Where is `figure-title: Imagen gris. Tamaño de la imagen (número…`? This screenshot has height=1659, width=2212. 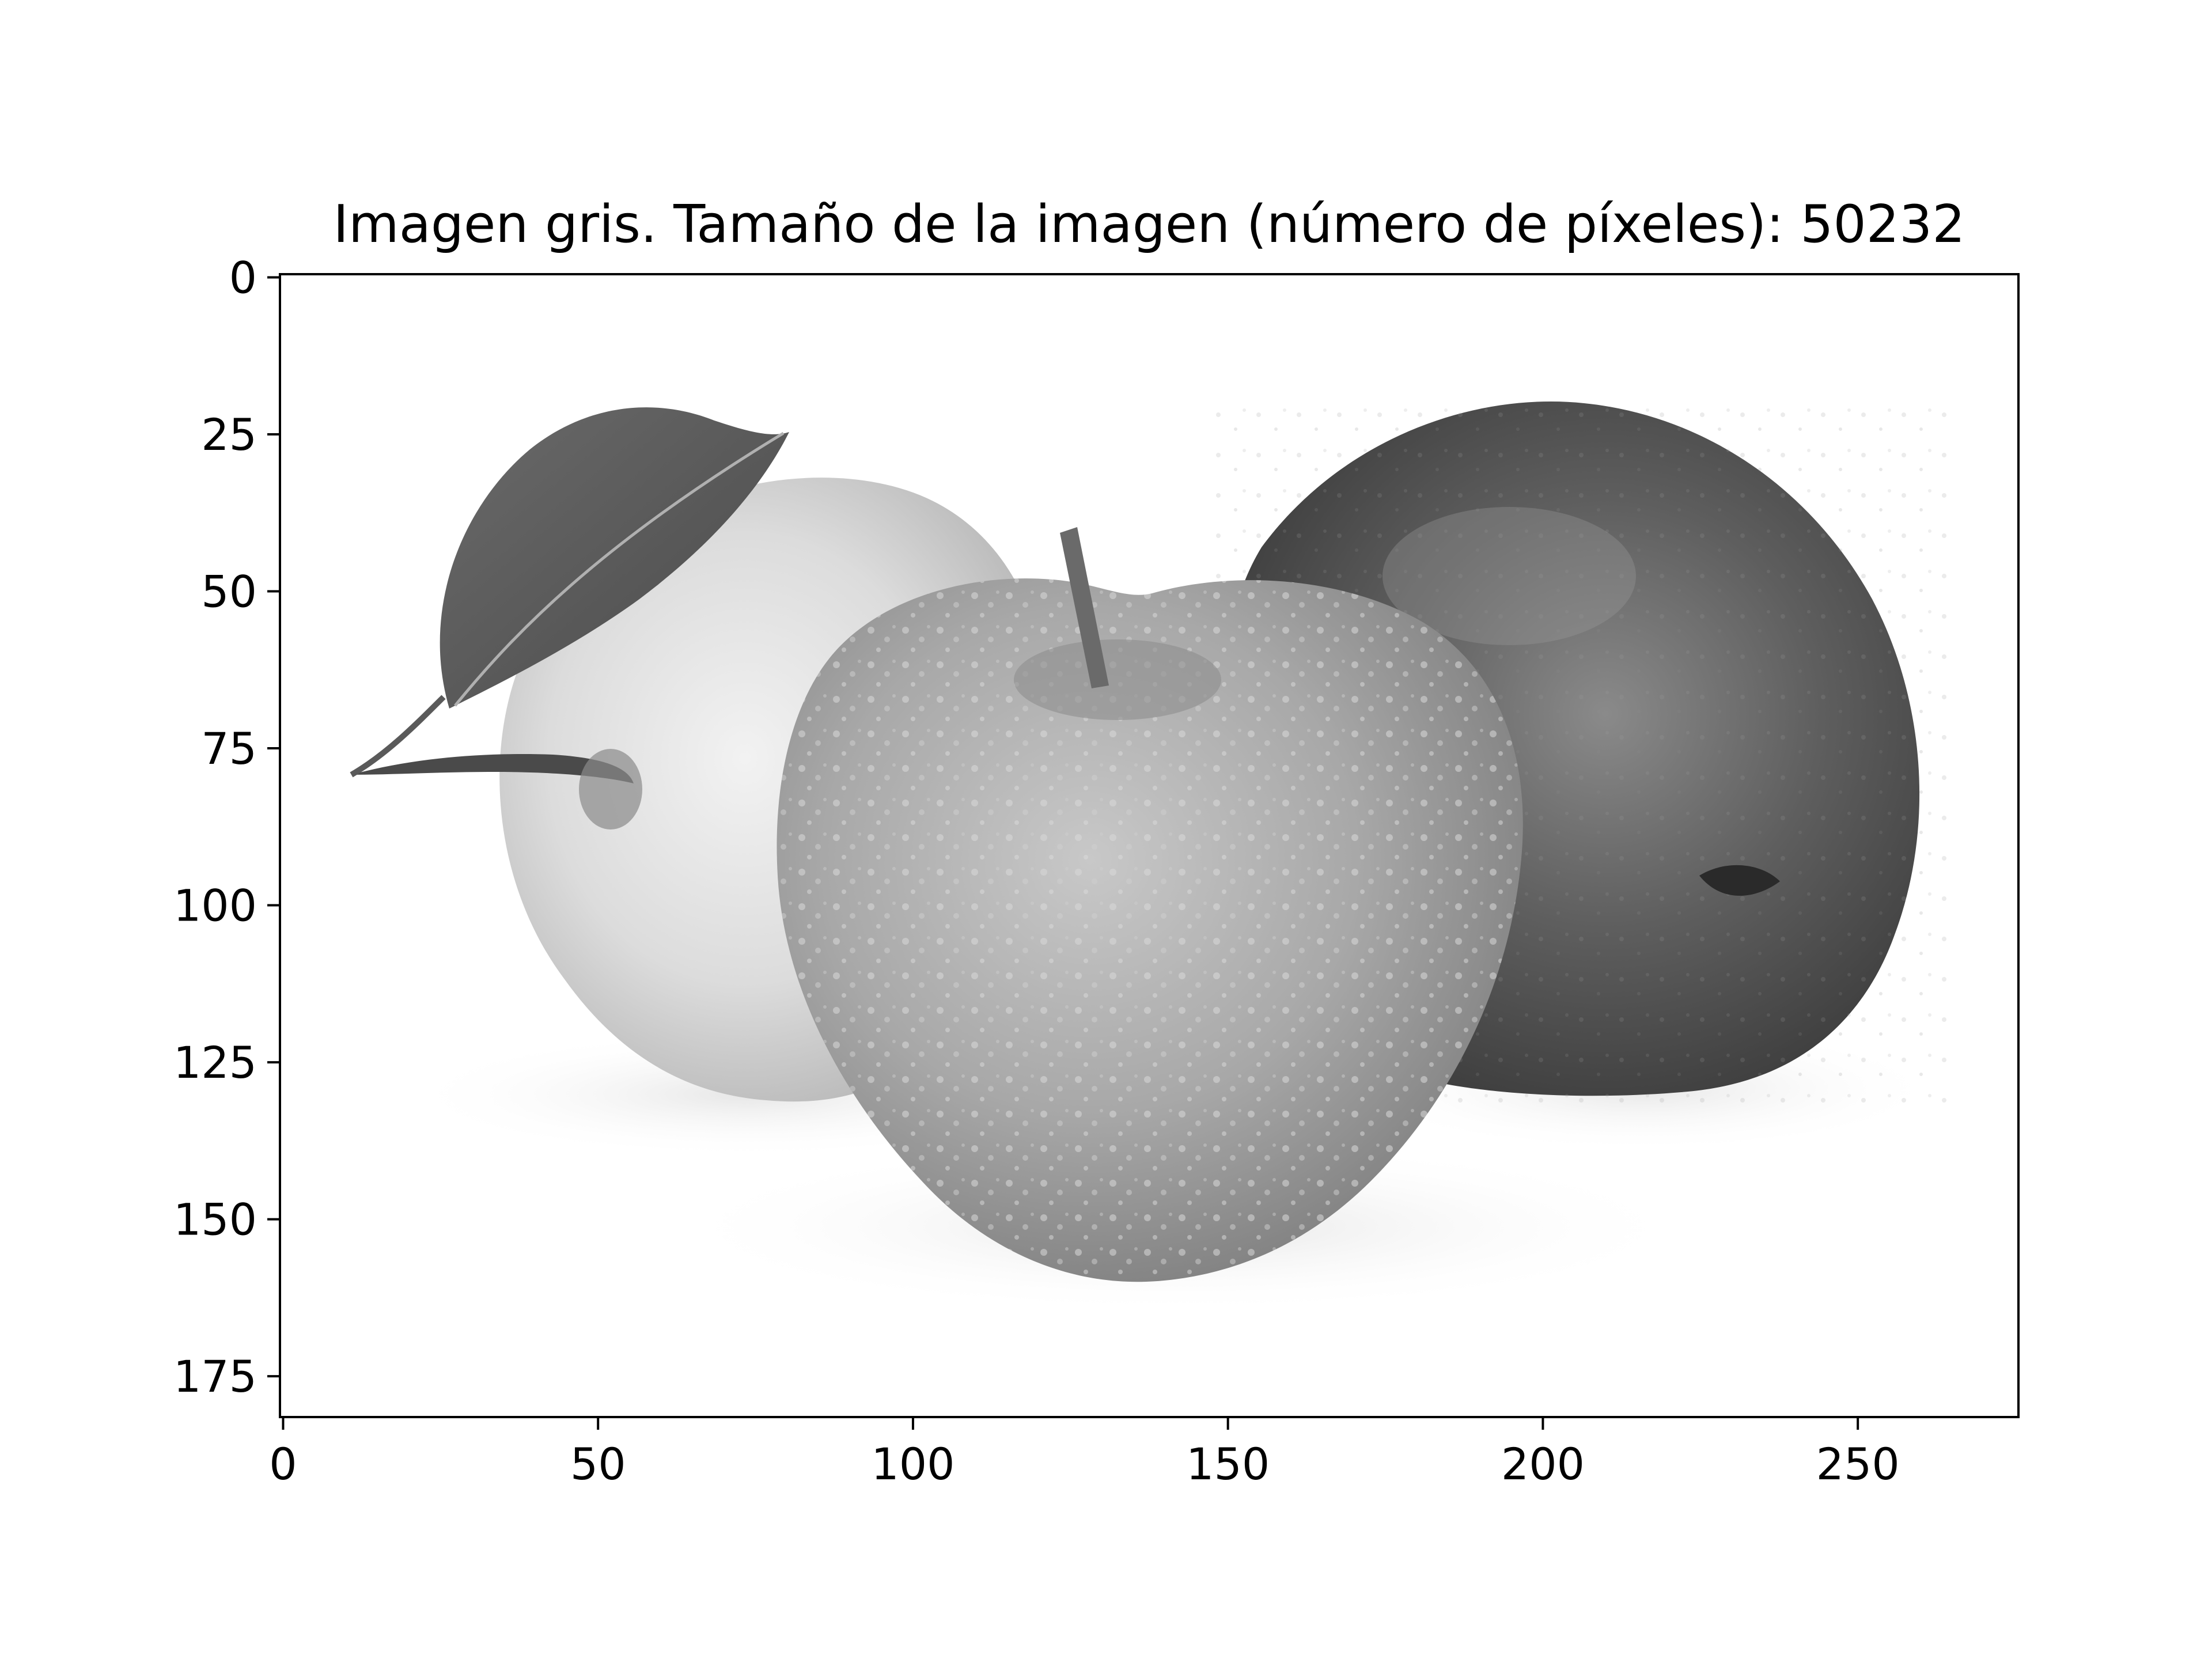
figure-title: Imagen gris. Tamaño de la imagen (número… is located at coordinates (1149, 224).